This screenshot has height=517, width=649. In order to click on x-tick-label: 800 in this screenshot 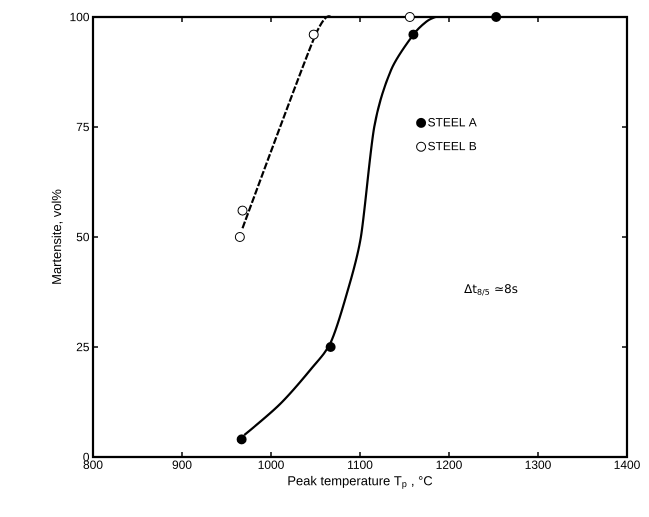, I will do `click(93, 464)`.